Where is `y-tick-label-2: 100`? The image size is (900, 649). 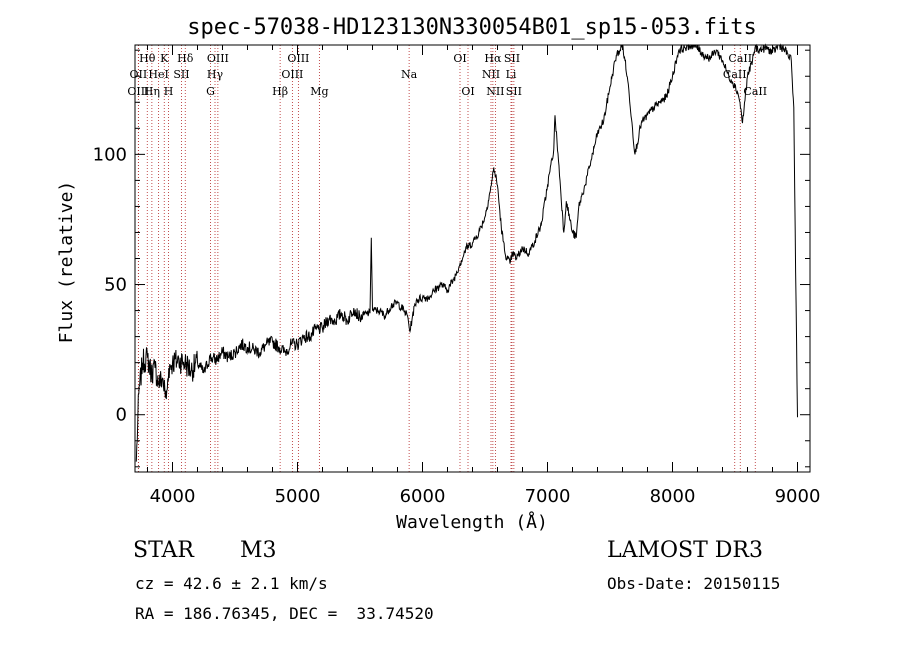 y-tick-label-2: 100 is located at coordinates (110, 154).